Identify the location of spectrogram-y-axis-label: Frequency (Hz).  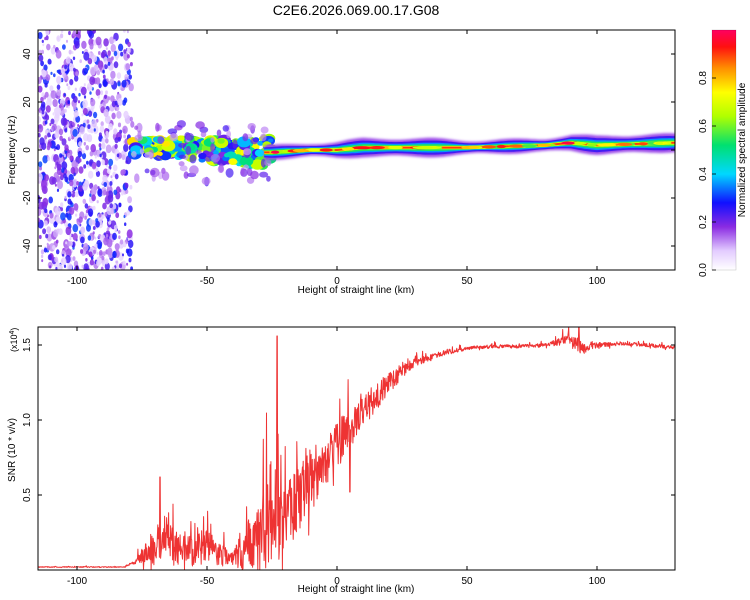
(12, 150).